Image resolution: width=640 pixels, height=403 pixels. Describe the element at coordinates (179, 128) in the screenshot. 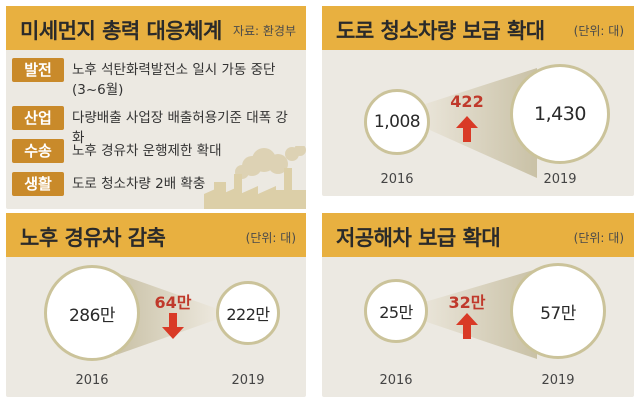

I see `industry-text: 다량배출 사업장 배출허용기준 대폭 강화` at that location.